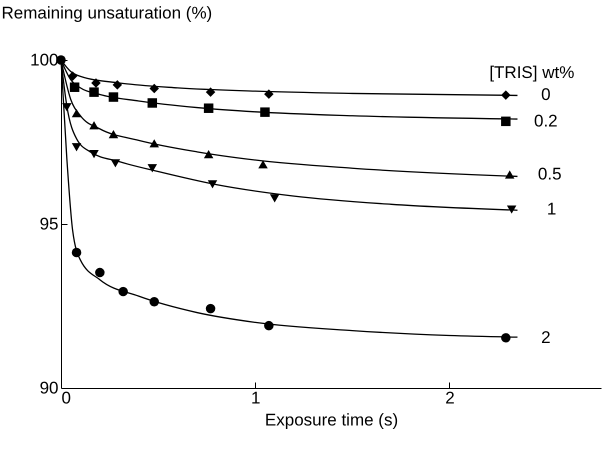 Image resolution: width=612 pixels, height=450 pixels. Describe the element at coordinates (450, 398) in the screenshot. I see `x-tick-label: 2` at that location.